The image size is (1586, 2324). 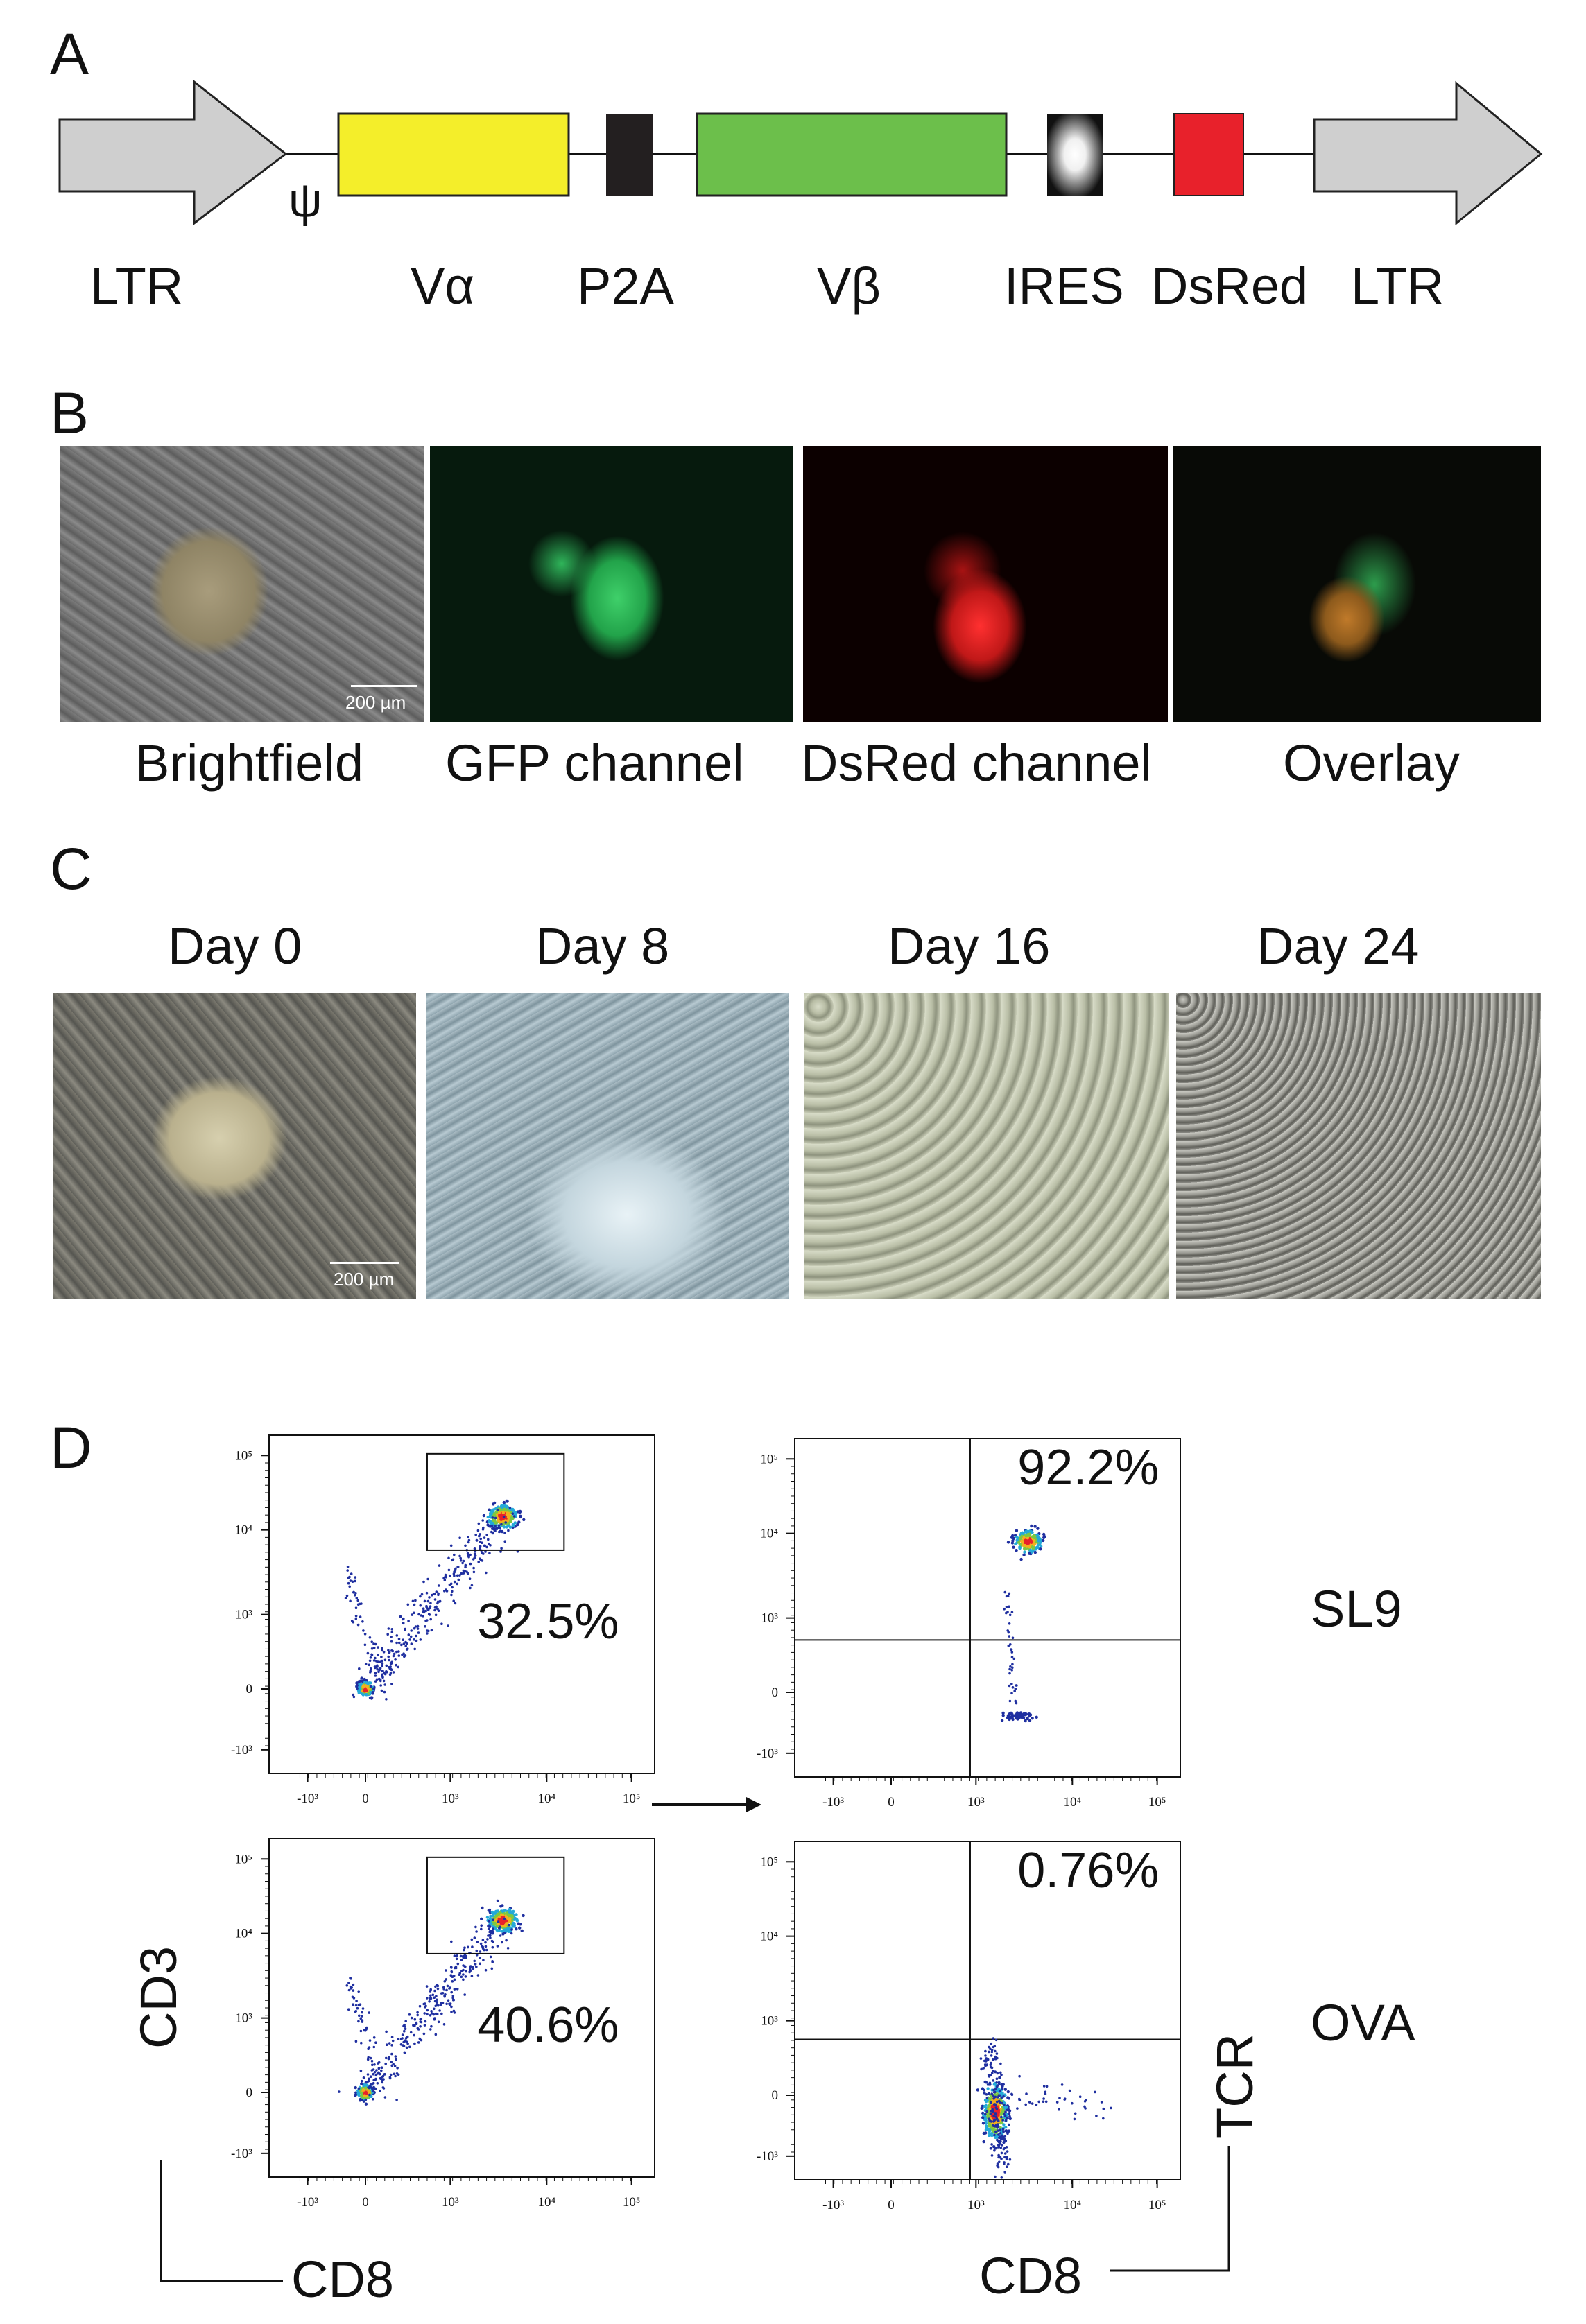 I want to click on y-tick-label: -10³, so click(x=241, y=1750).